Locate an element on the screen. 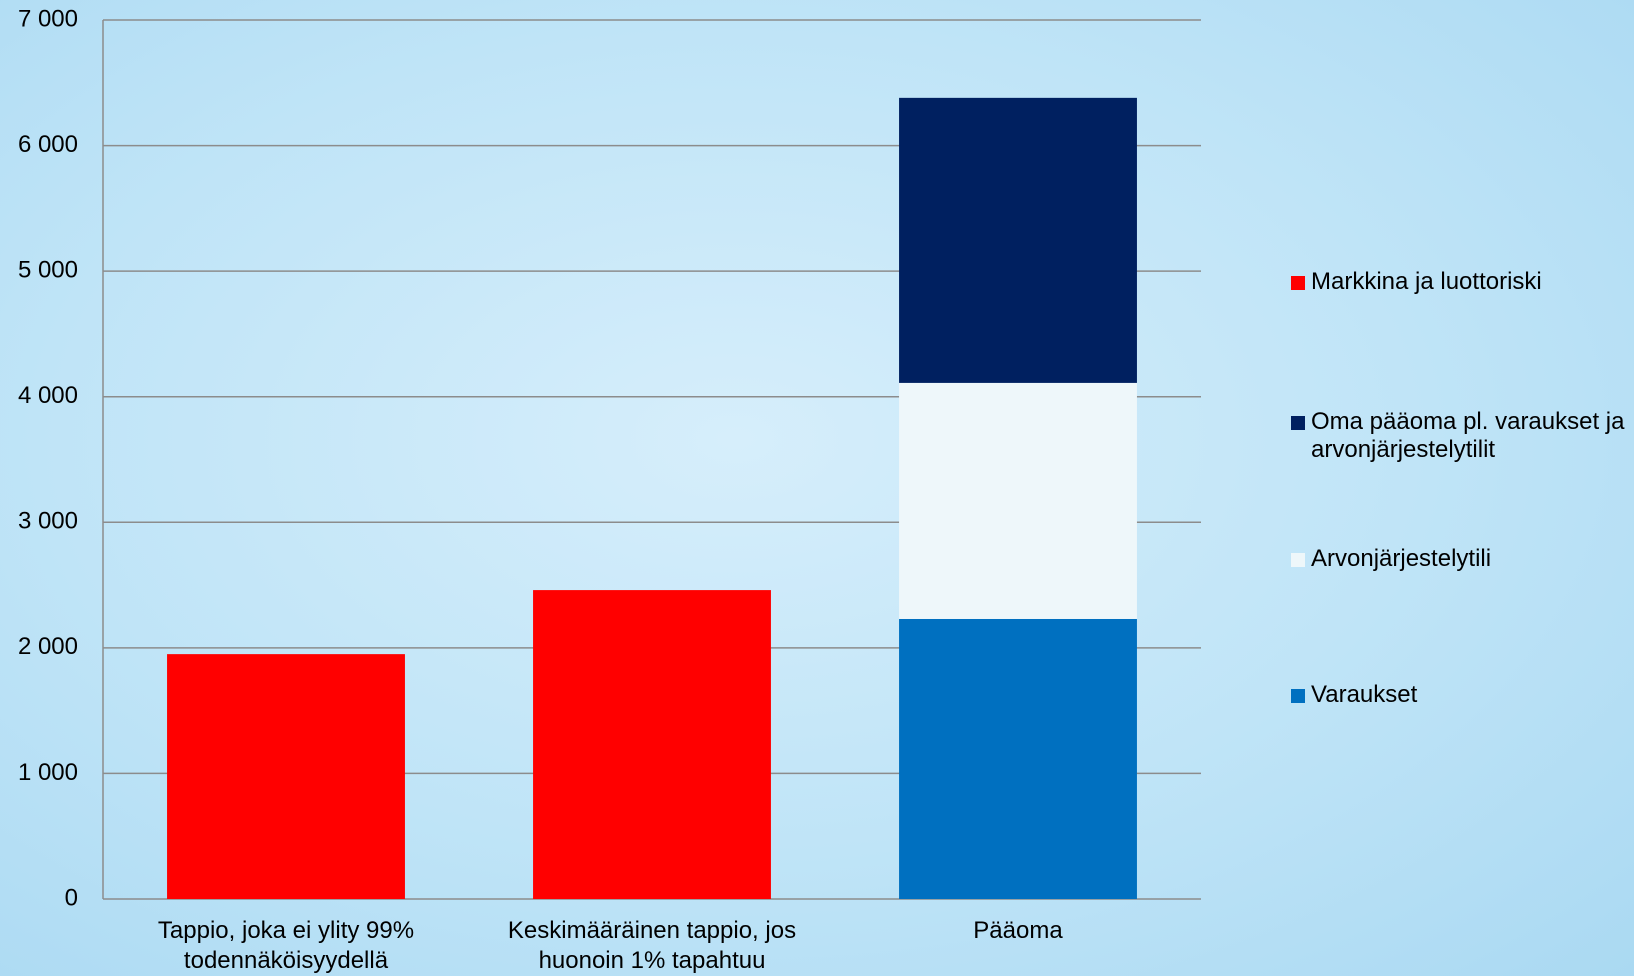  legend-label: Arvonjärjestelytili is located at coordinates (1401, 558).